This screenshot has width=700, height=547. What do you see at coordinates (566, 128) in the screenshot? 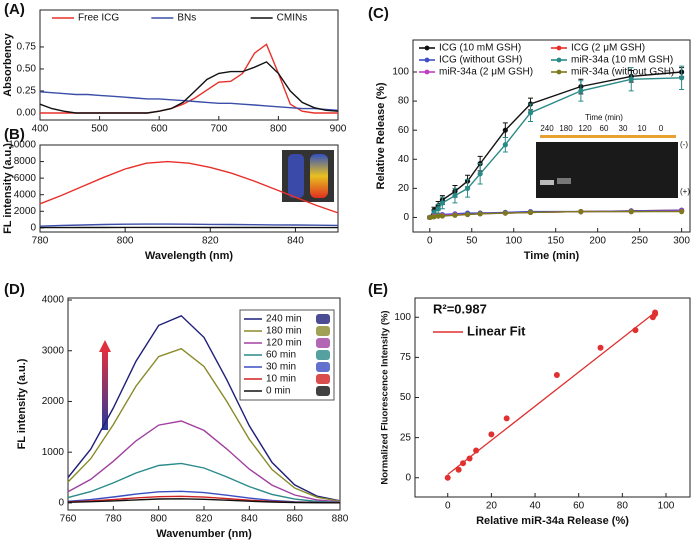
I see `gel-lane-label: 180` at bounding box center [566, 128].